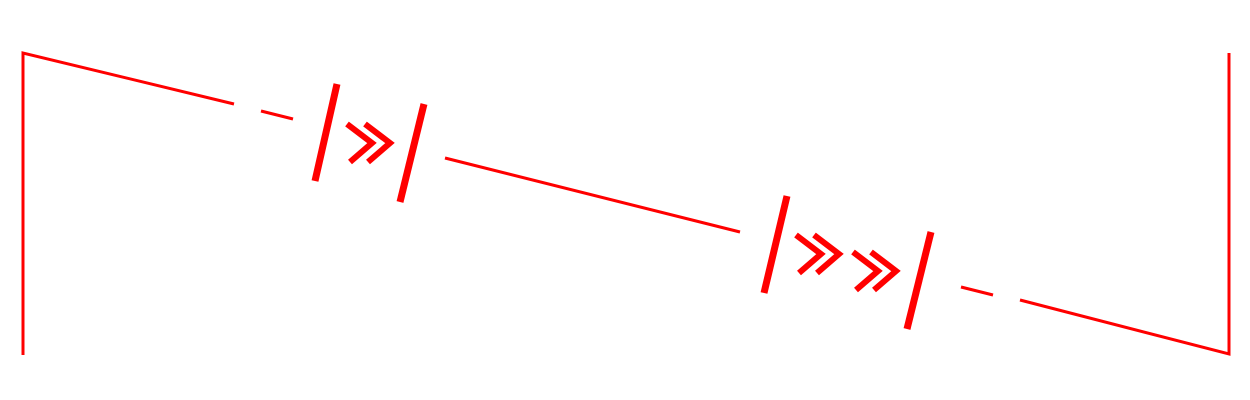  I want to click on single-chevron-marker, so click(369, 143).